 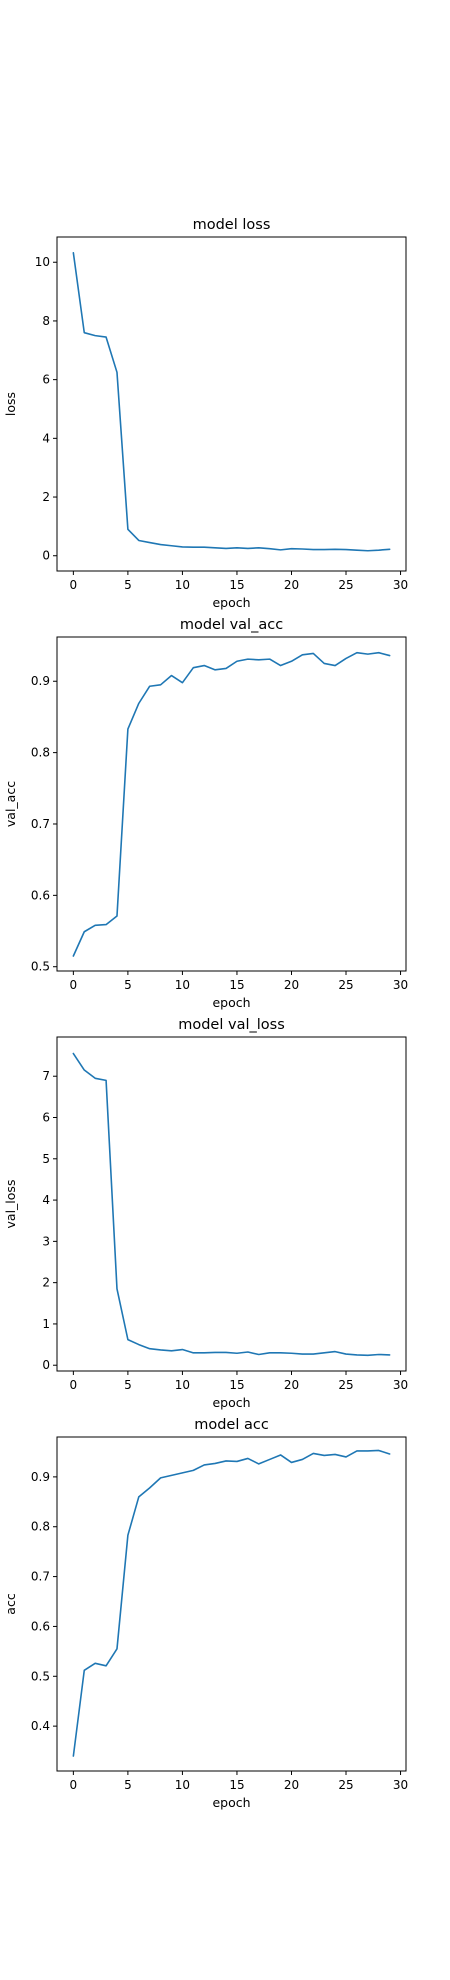 What do you see at coordinates (10, 804) in the screenshot?
I see `y-axis-label: val_acc` at bounding box center [10, 804].